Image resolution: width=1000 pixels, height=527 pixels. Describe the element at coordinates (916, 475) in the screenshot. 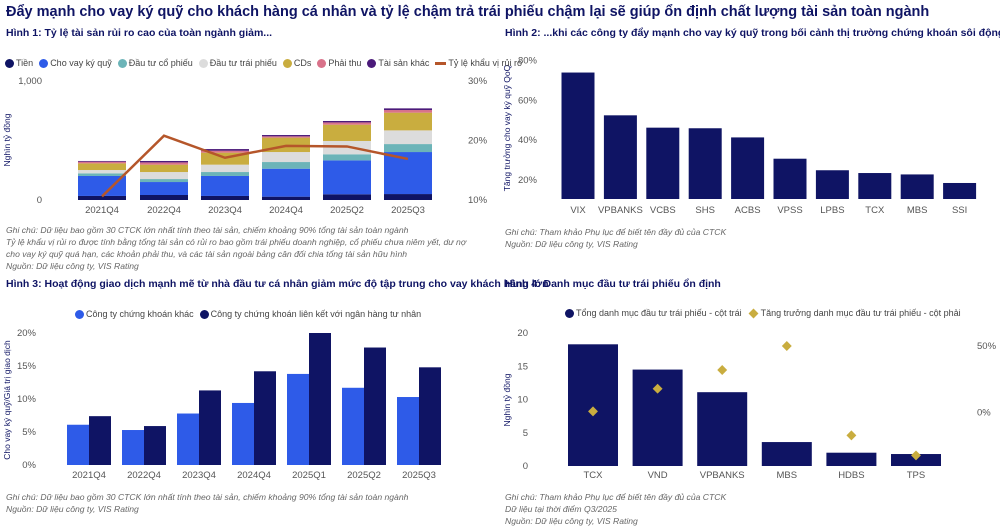

I see `fig4-xtick: TPS` at that location.